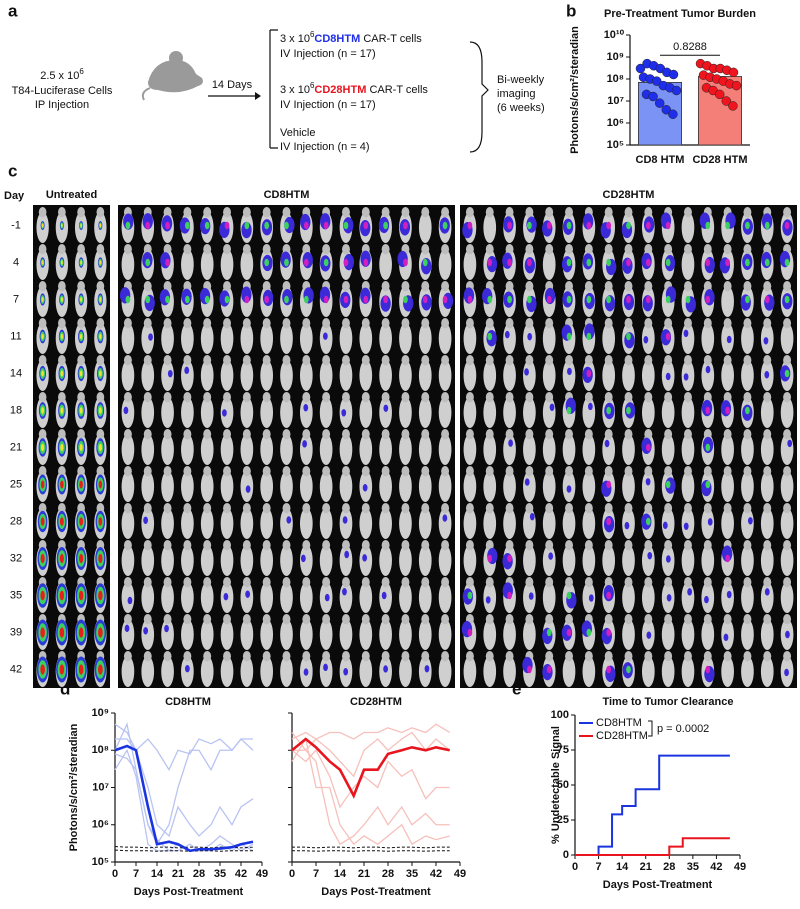  I want to click on group-header: Untreated, so click(71, 195).